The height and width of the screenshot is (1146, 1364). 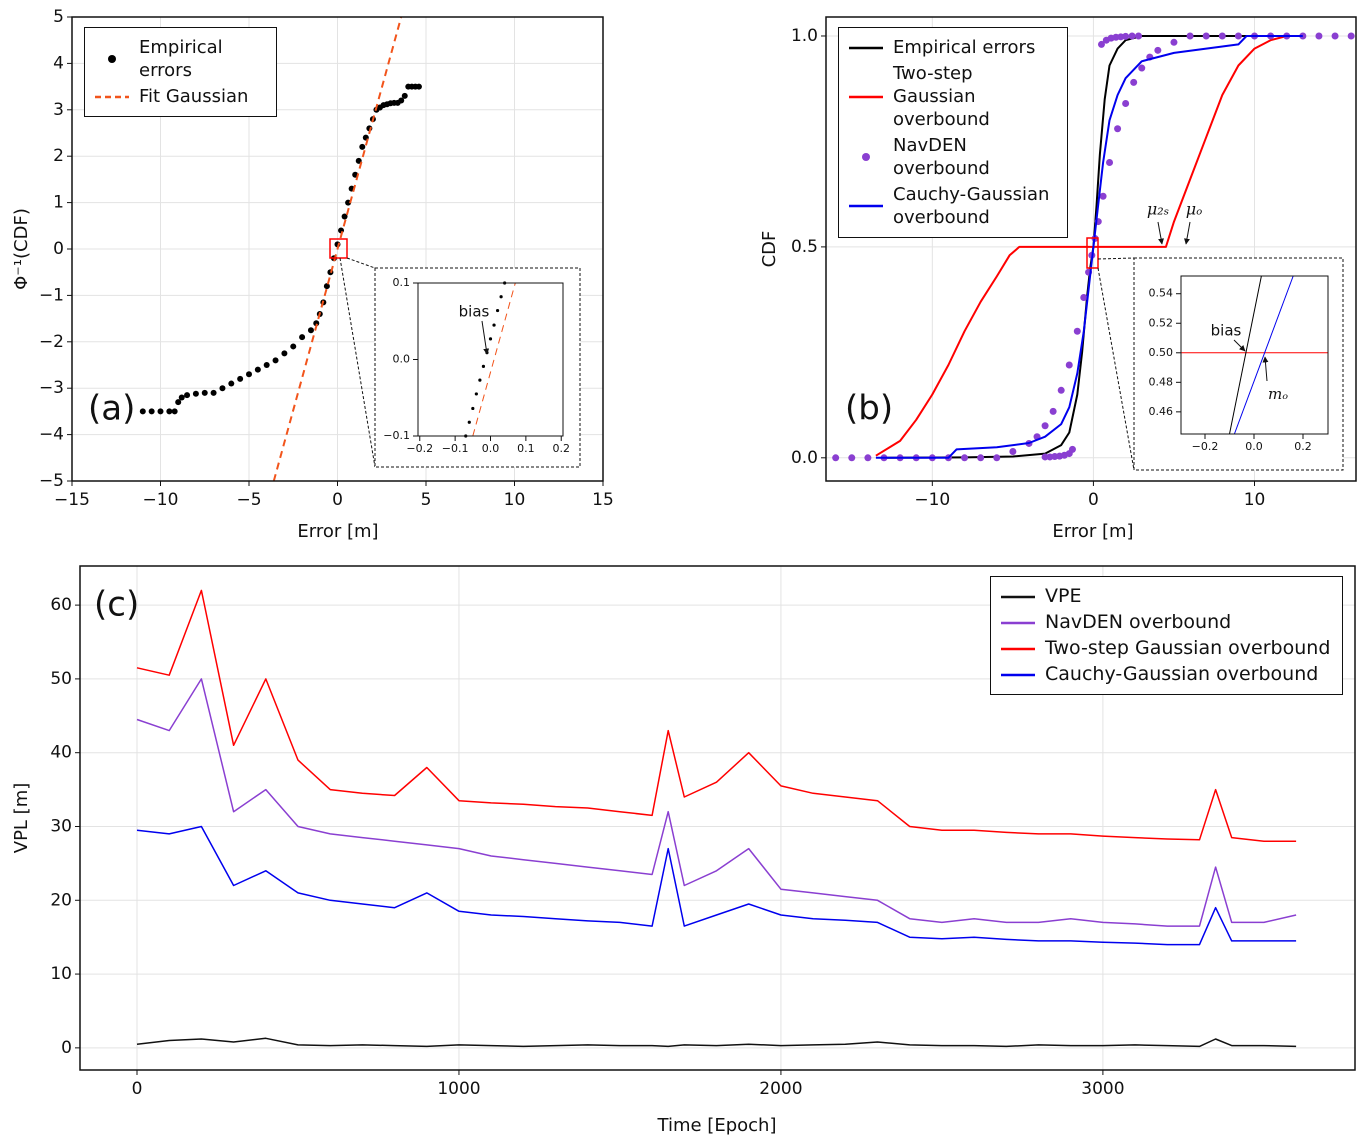 I want to click on y-tick-label: −2, so click(x=51, y=342).